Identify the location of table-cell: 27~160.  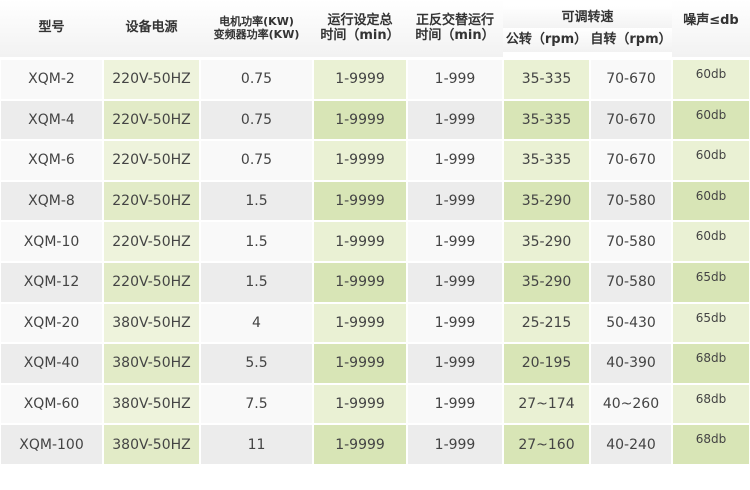
(546, 444).